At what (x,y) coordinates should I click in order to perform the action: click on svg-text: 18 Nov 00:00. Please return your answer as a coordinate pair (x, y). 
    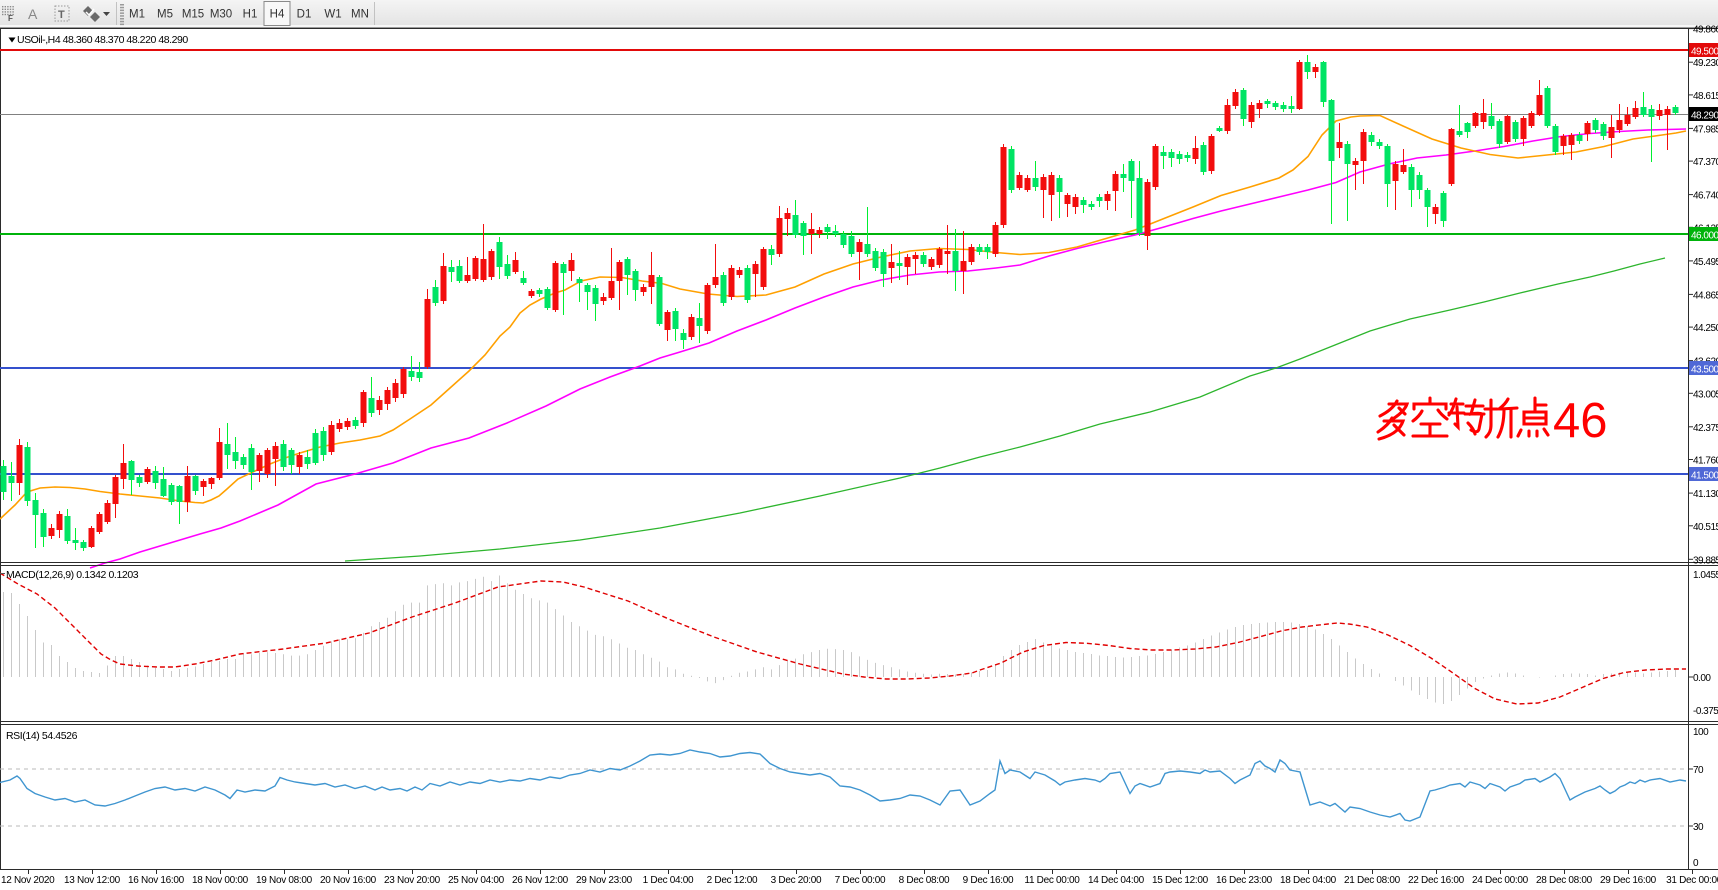
    Looking at the image, I should click on (220, 880).